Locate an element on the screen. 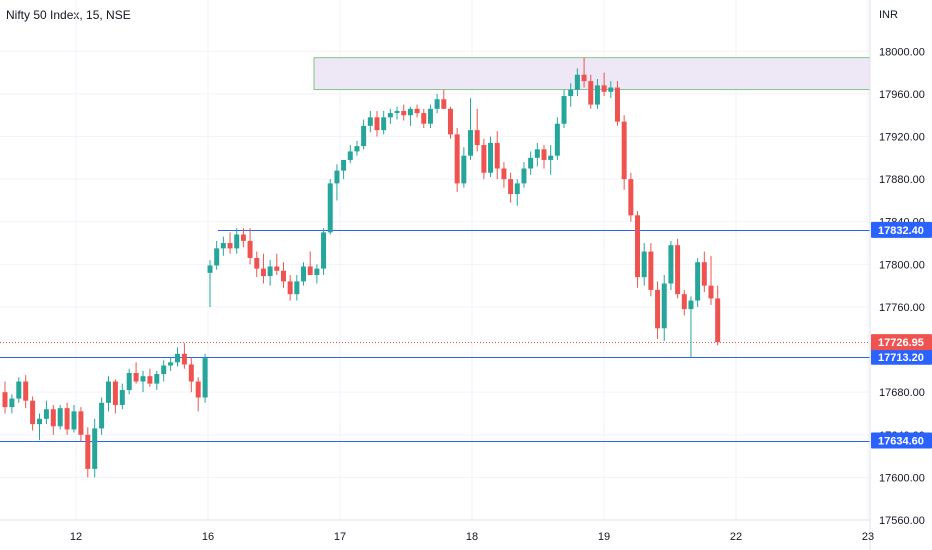 The image size is (932, 550). level-badge: 17634.60 is located at coordinates (901, 440).